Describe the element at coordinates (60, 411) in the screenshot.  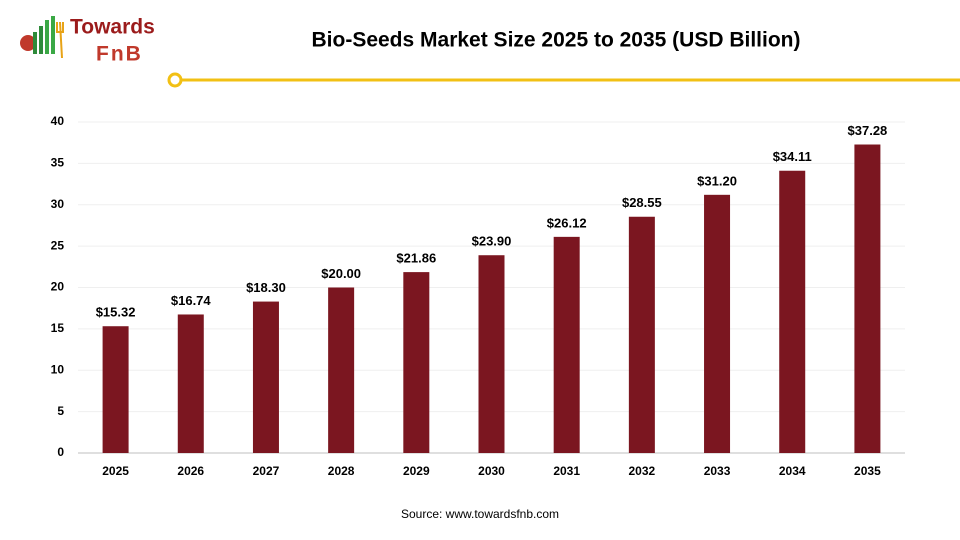
I see `y-tick-label: 5` at that location.